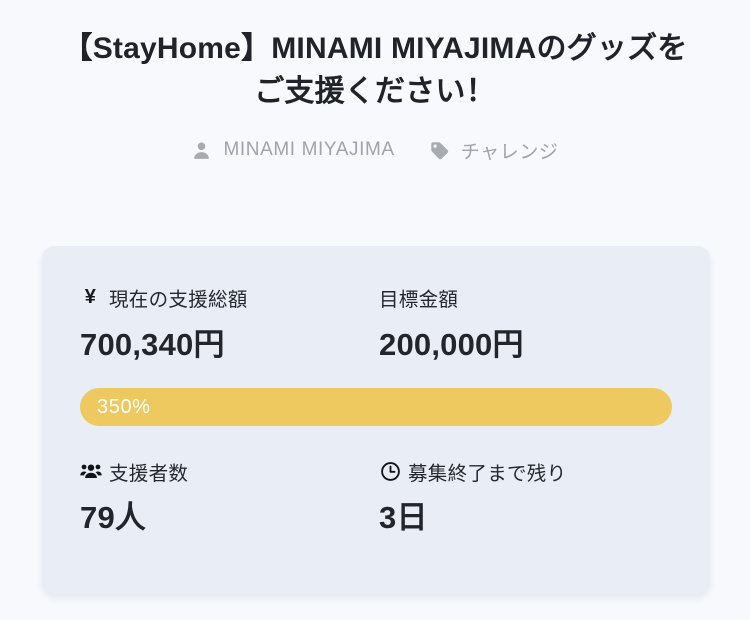 This screenshot has width=750, height=620. Describe the element at coordinates (419, 299) in the screenshot. I see `goal-amount-label: 目標金額` at that location.